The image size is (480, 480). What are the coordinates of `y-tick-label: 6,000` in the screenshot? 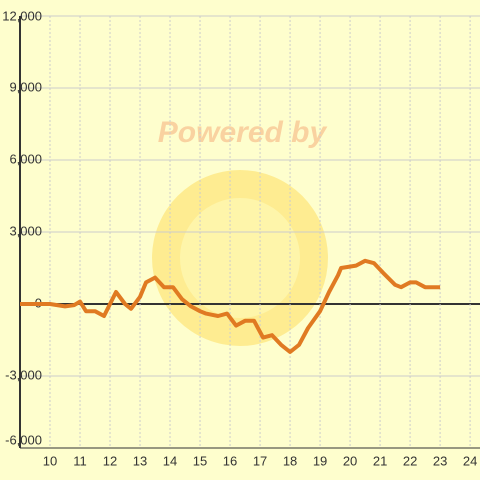 It's located at (25, 158).